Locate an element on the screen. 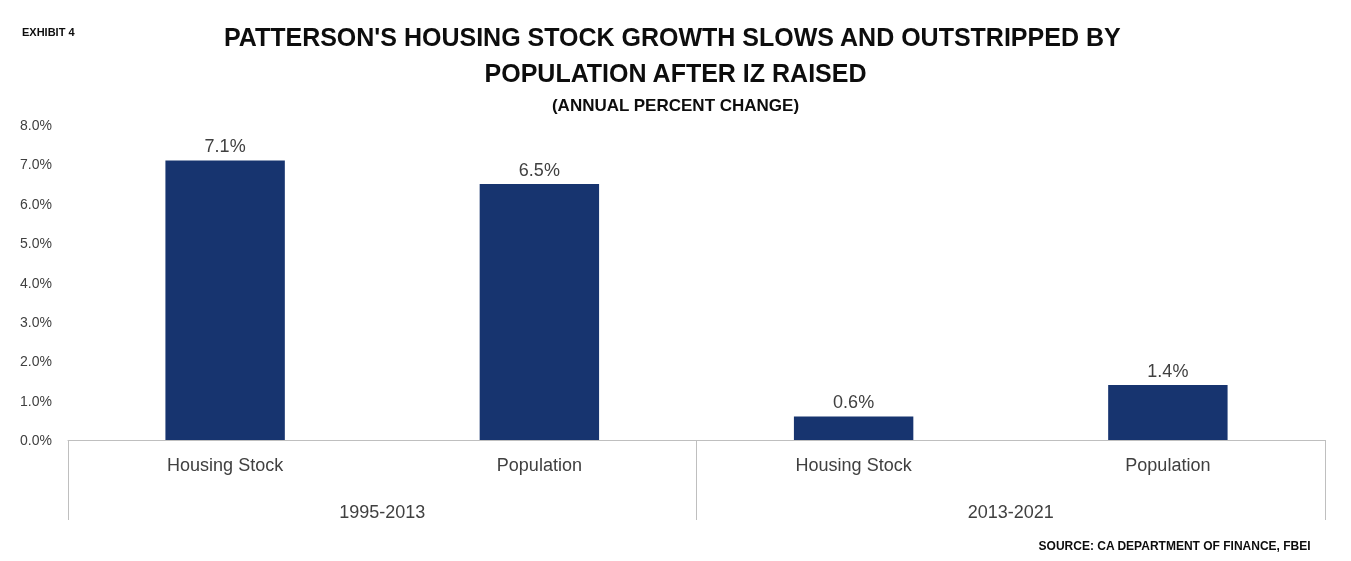 The image size is (1351, 561). y-tick-label: 2.0% is located at coordinates (36, 361).